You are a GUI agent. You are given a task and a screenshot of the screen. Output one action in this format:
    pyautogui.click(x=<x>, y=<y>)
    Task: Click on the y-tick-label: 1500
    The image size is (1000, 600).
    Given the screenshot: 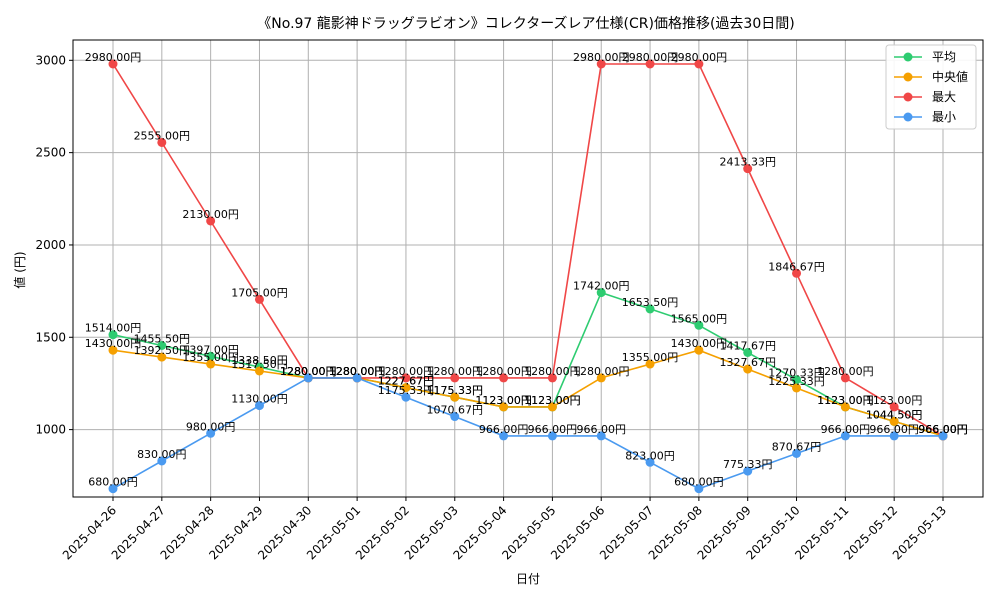 What is the action you would take?
    pyautogui.click(x=50, y=337)
    